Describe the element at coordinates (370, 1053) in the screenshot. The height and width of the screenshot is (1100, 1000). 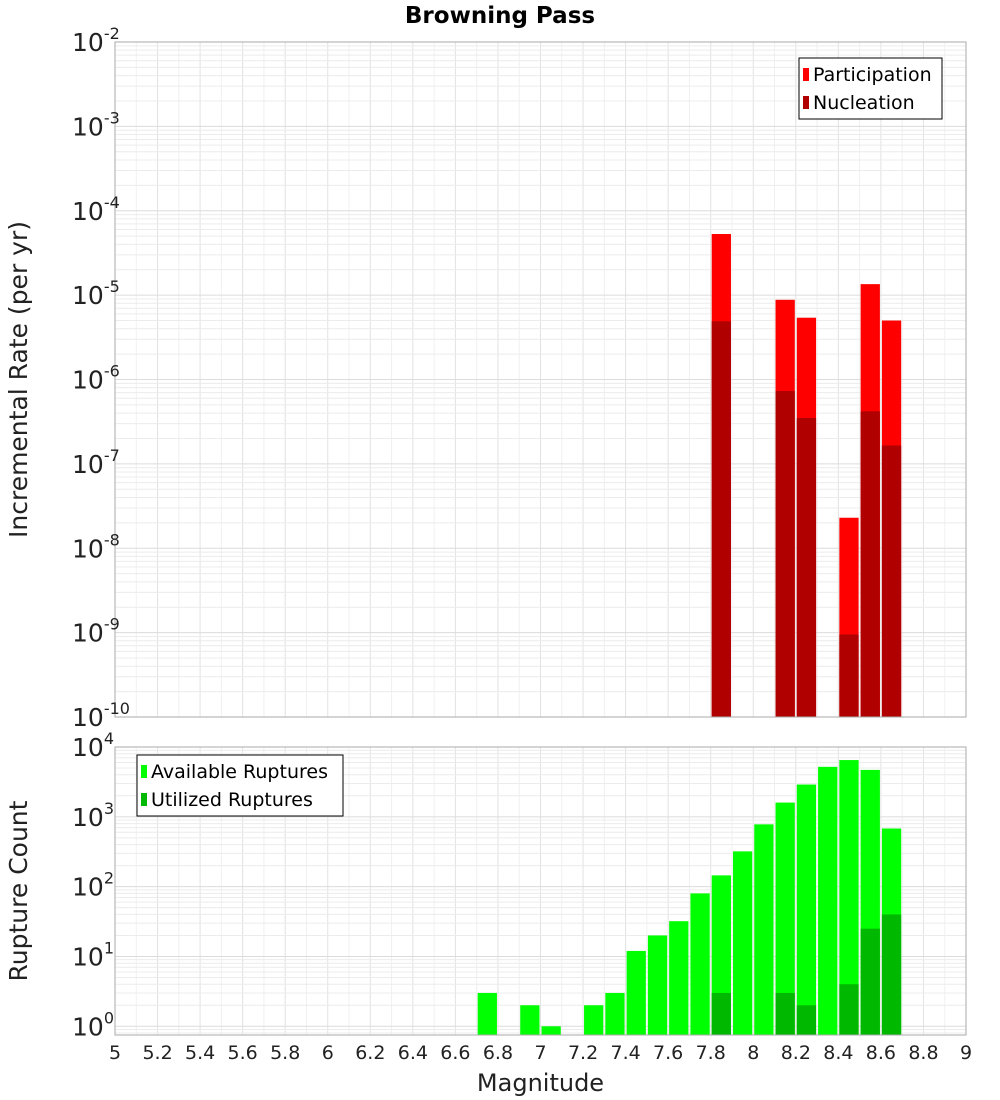
I see `x-tick-label: 6.2` at that location.